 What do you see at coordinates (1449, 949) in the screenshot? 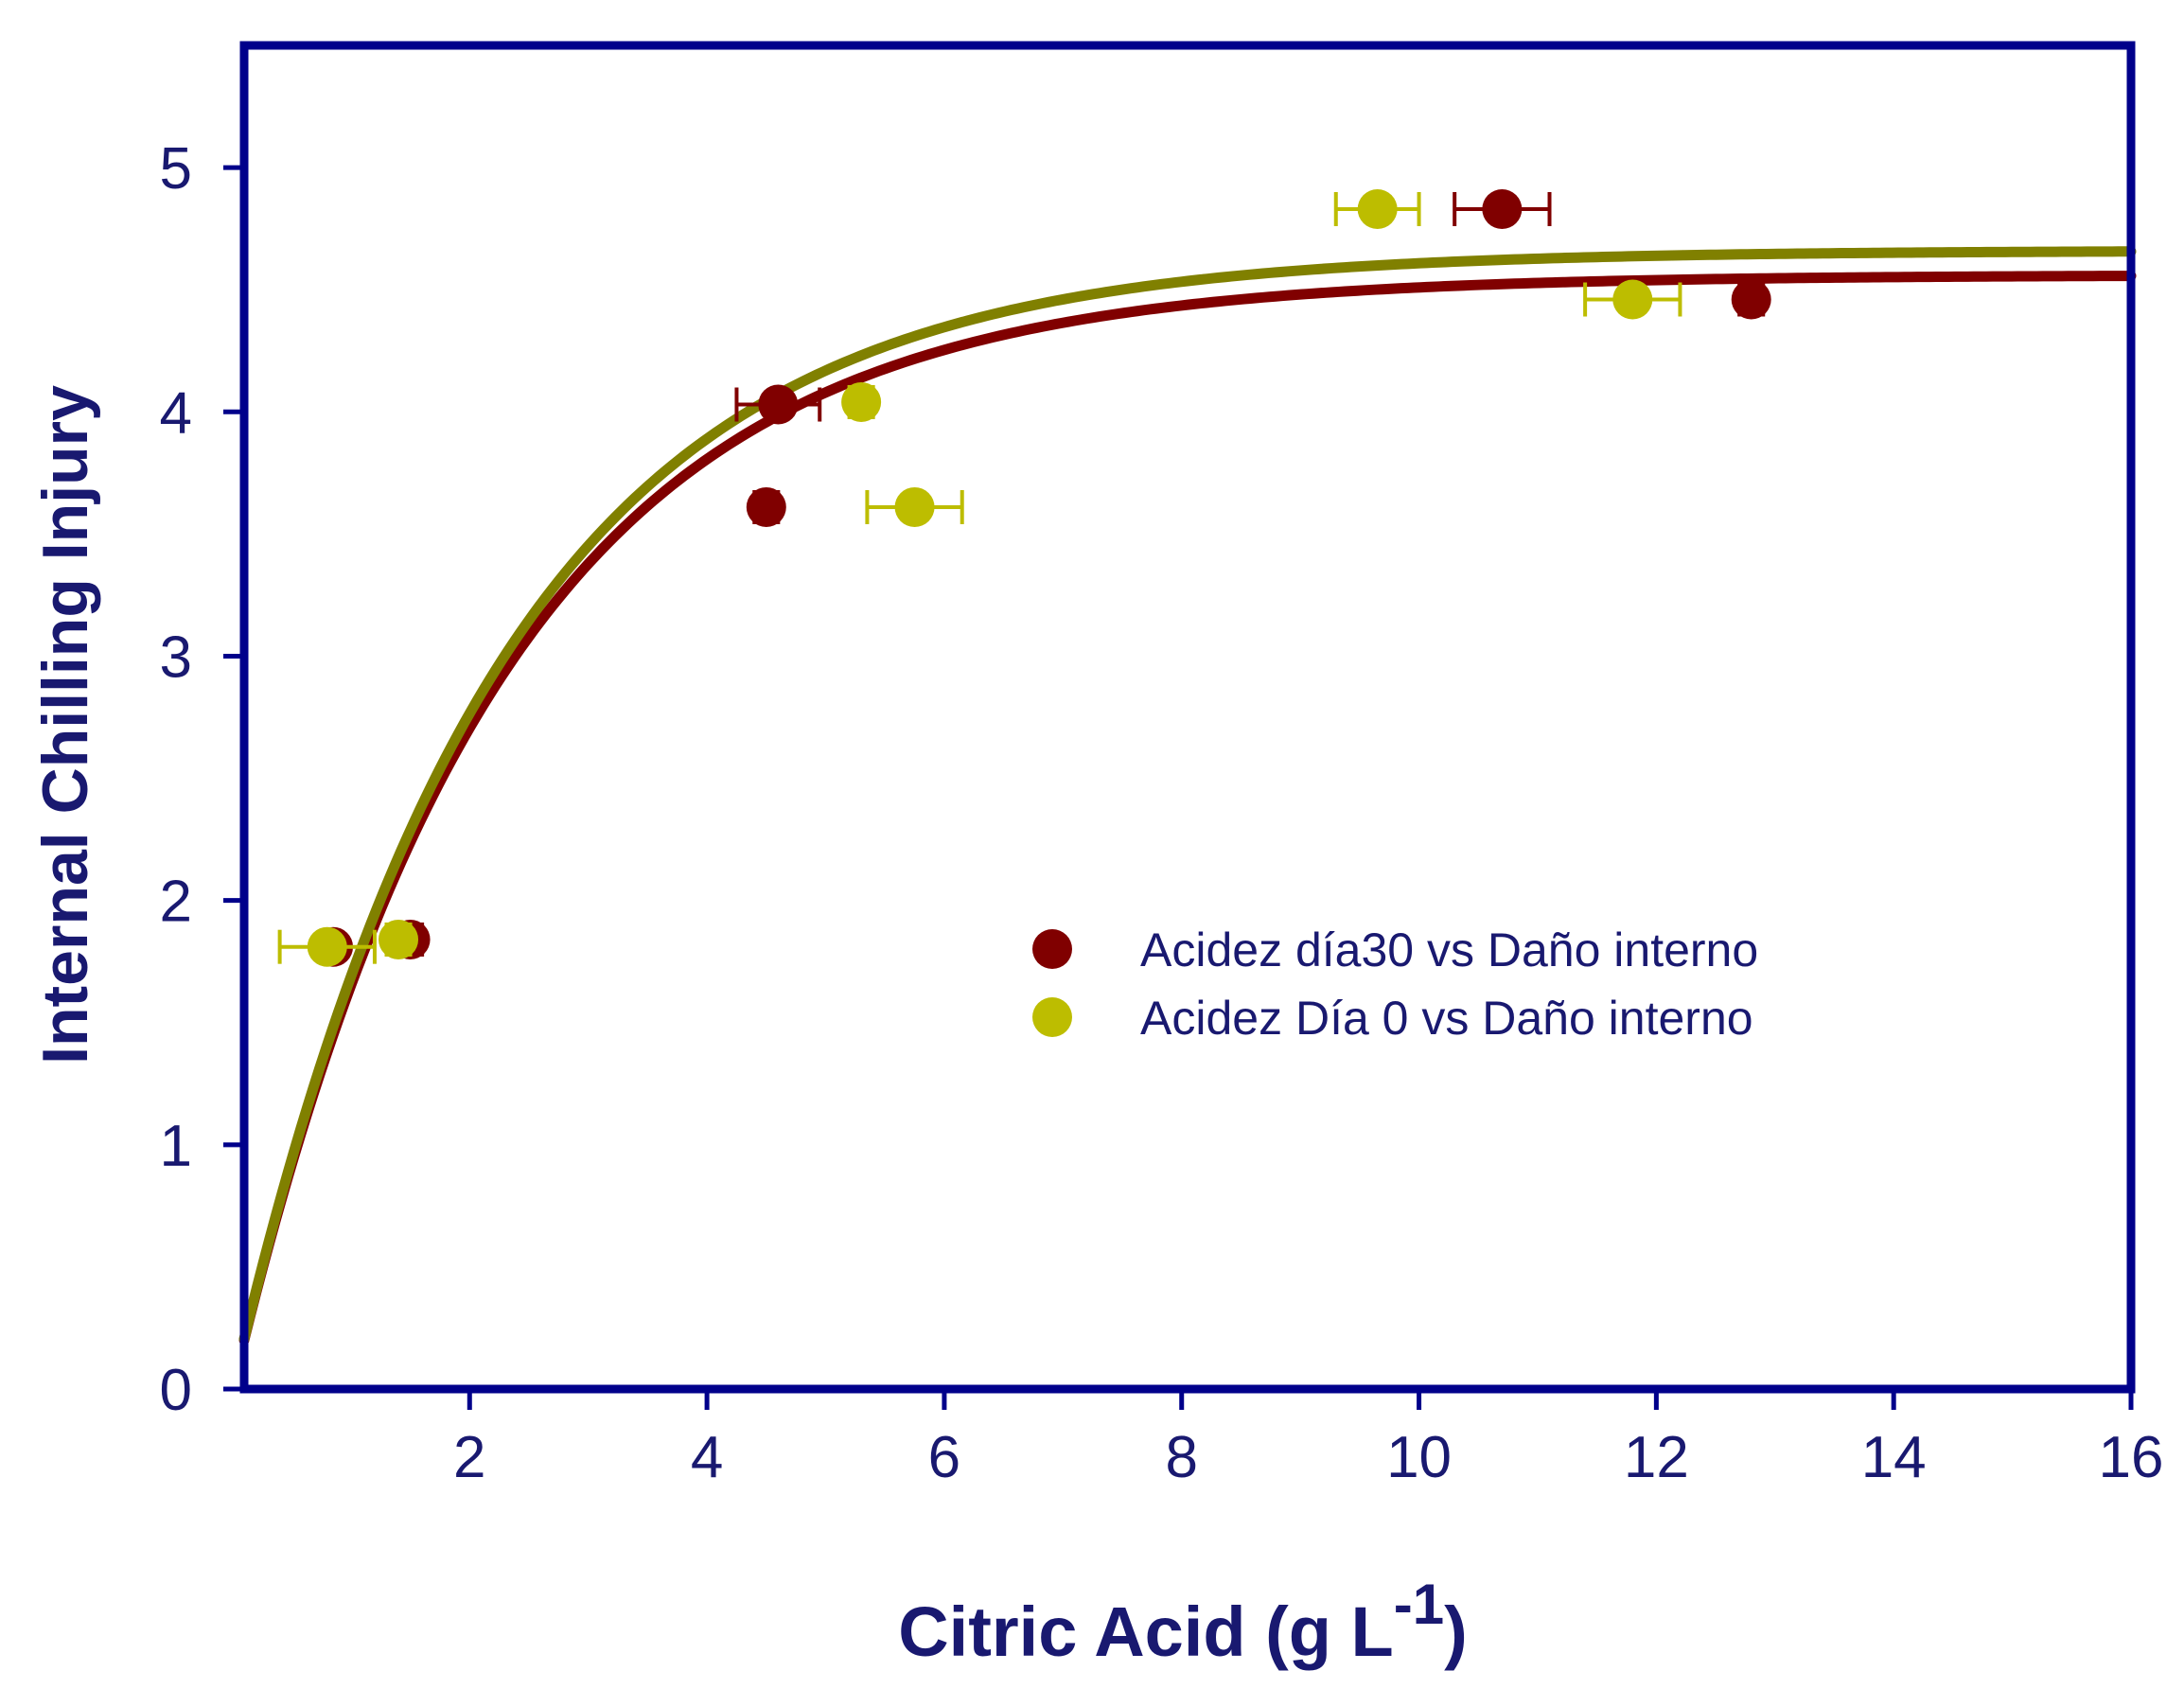
I see `legend-label-series-1: Acidez día30 vs Daño interno` at bounding box center [1449, 949].